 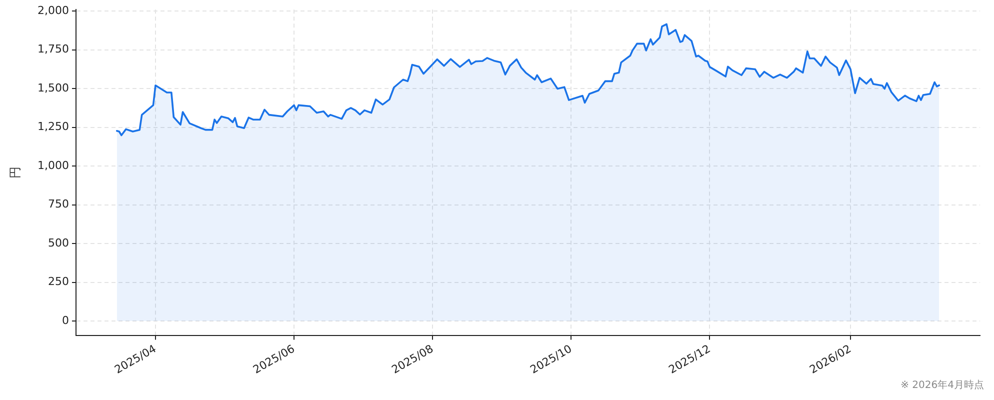 I want to click on y-tick-label: 1,500, so click(x=53, y=87).